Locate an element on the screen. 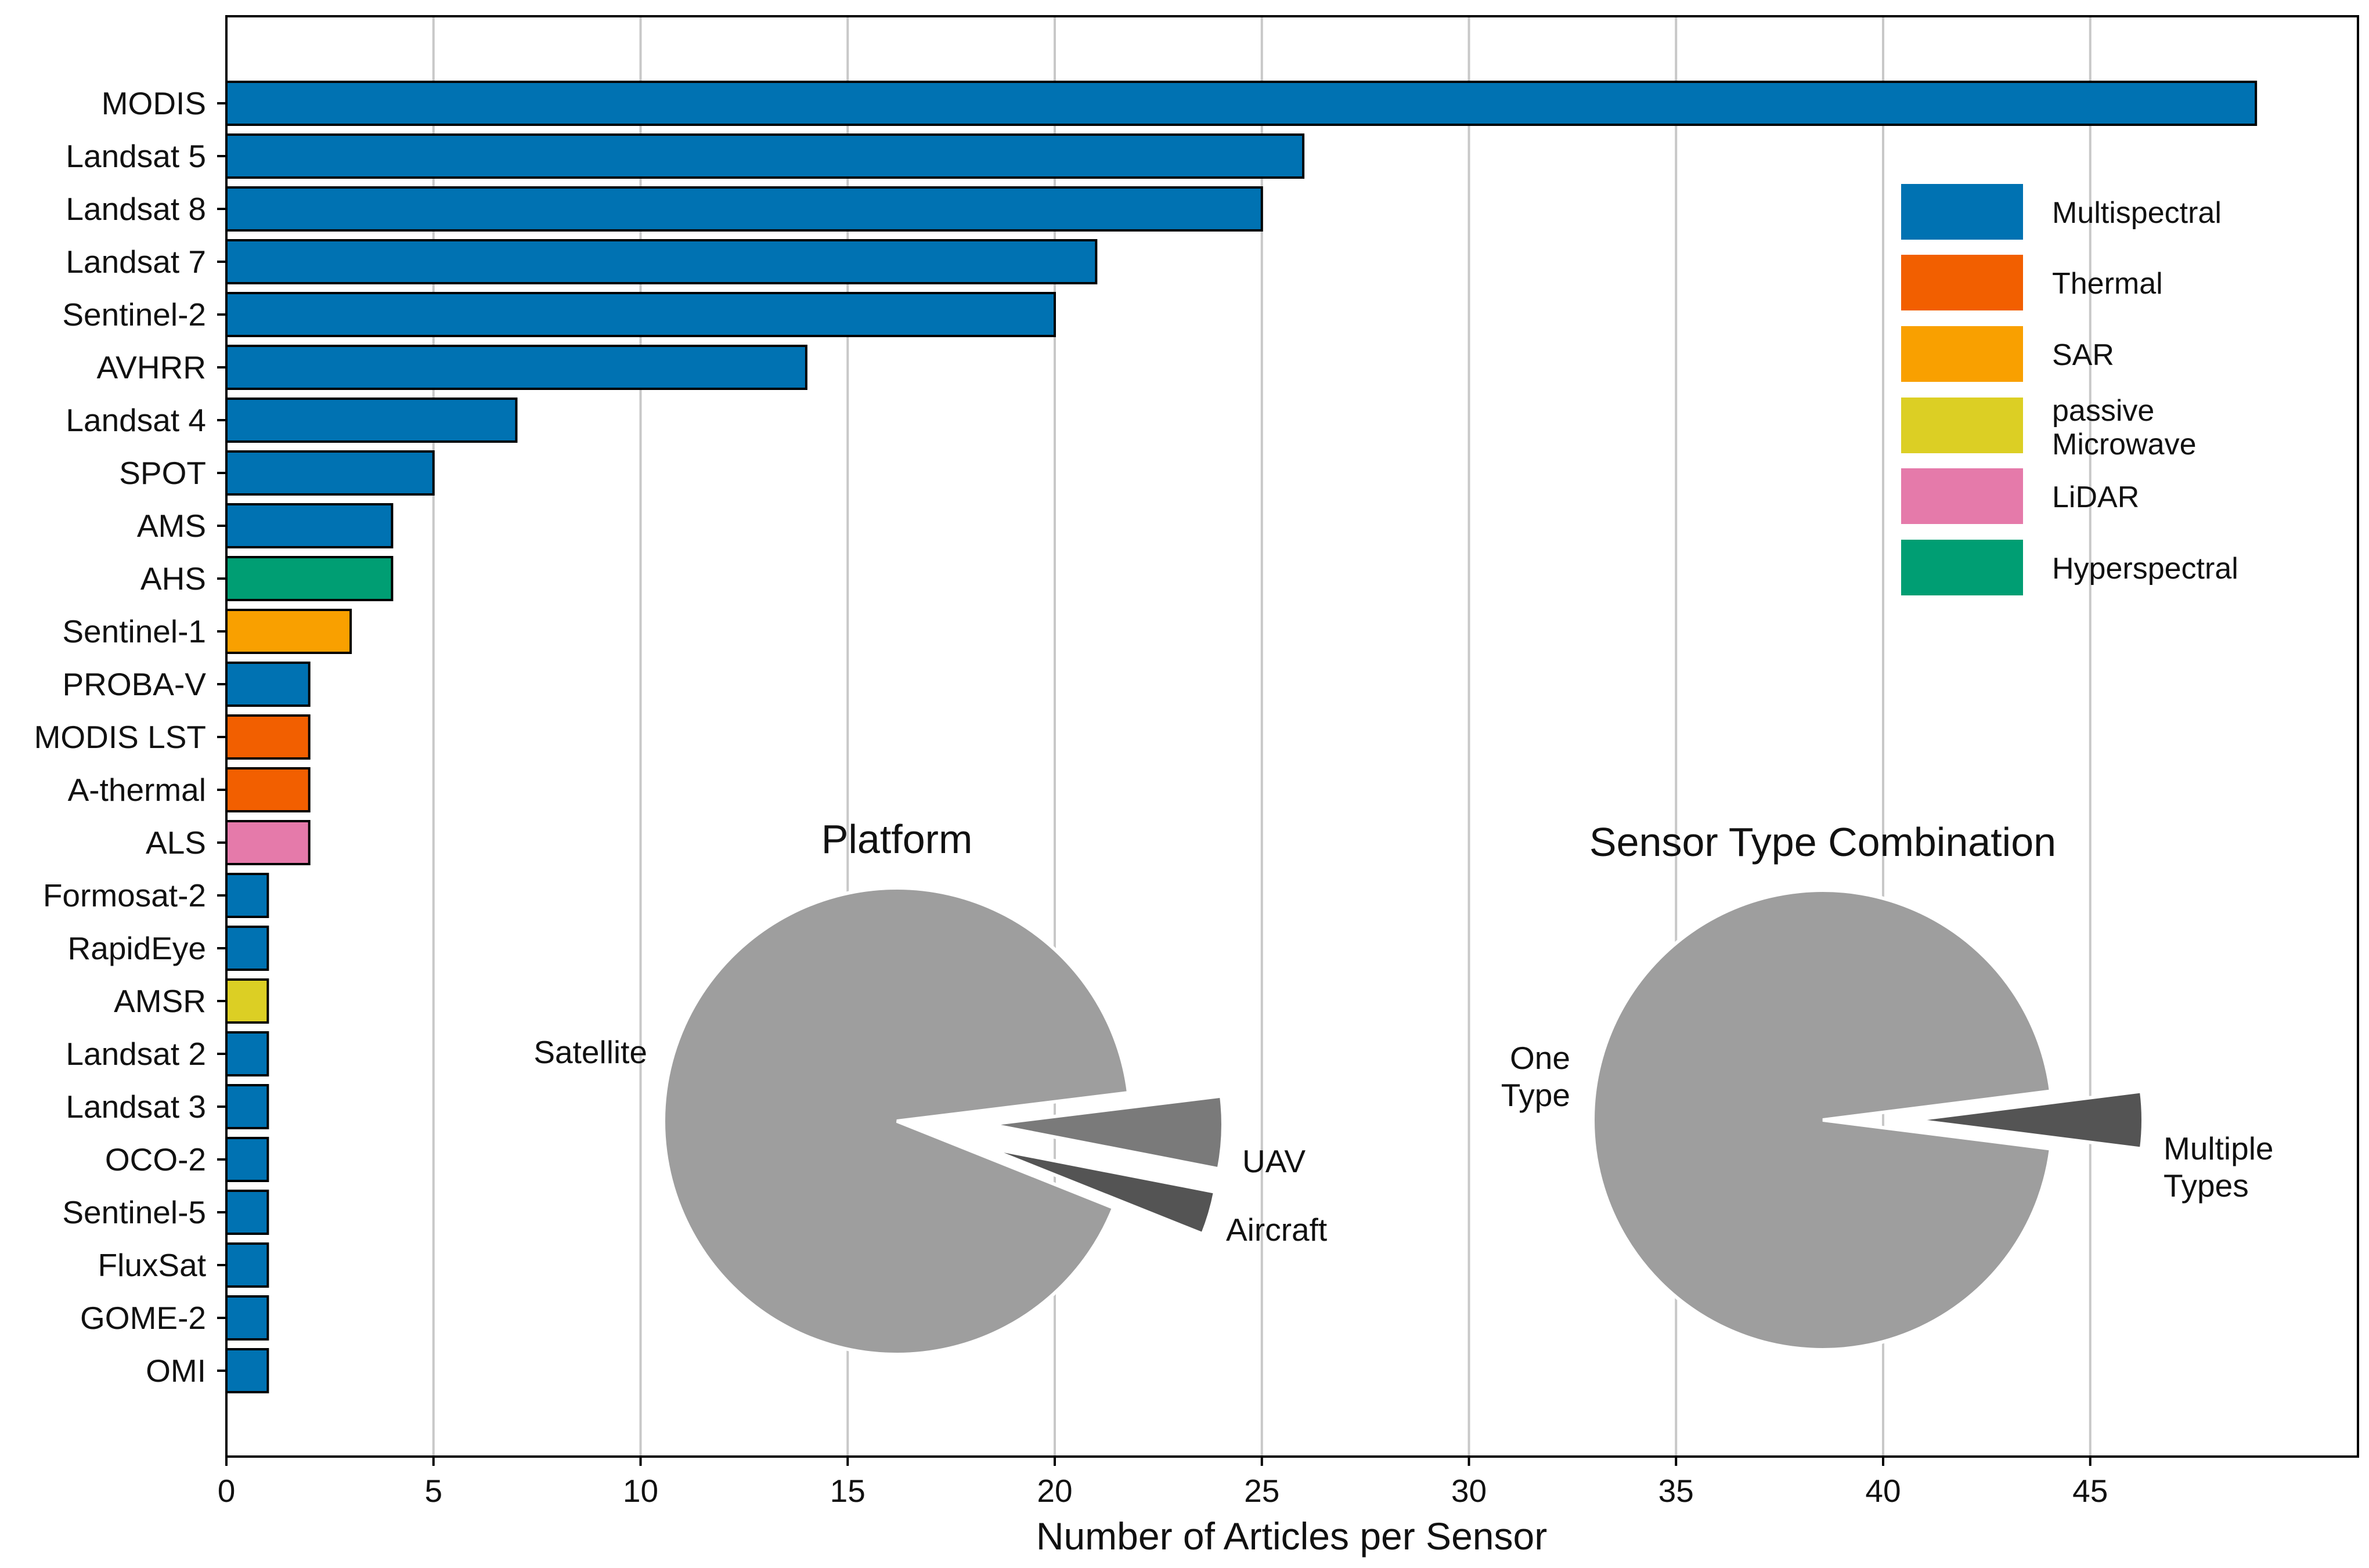  y-label-fluxsat: FluxSat is located at coordinates (152, 1265).